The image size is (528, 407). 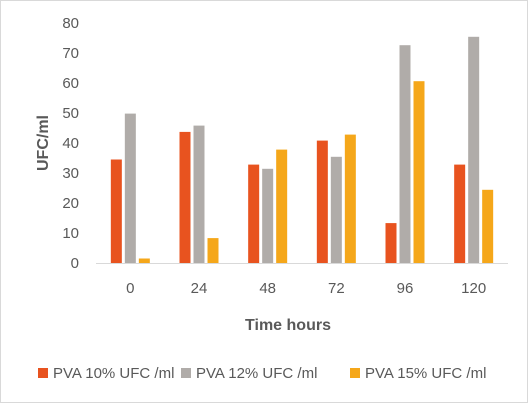 I want to click on x-axis-ticks: 0 24 48 72 96 120, so click(x=306, y=288).